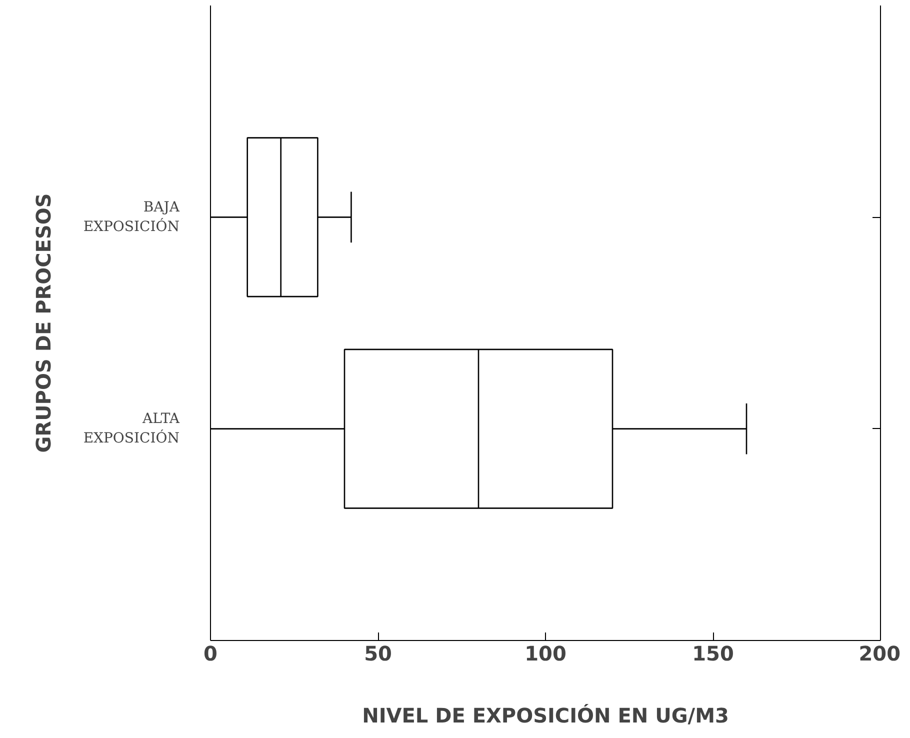  I want to click on x-tick-label: 150, so click(713, 654).